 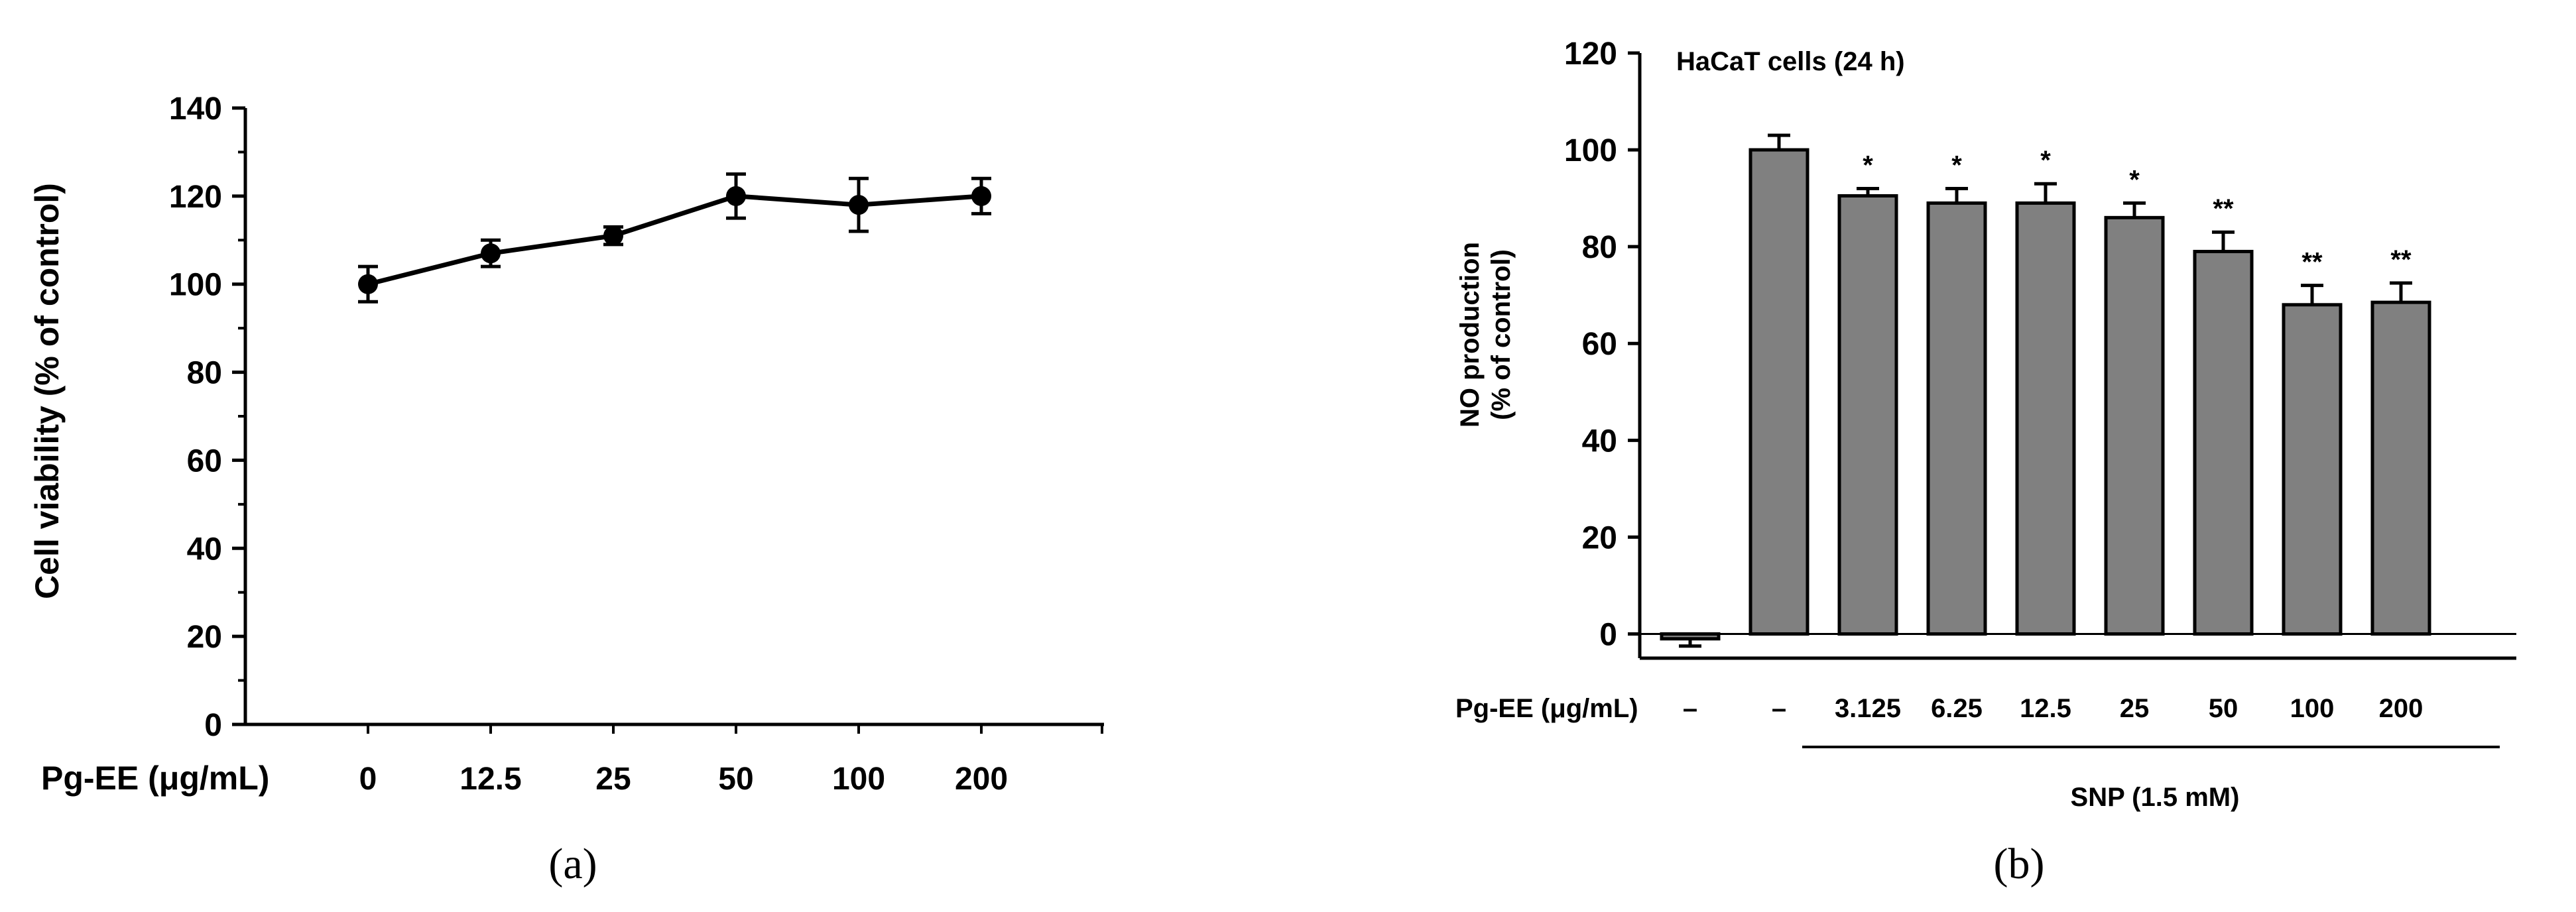 I want to click on panel-b-y-tick-label: 80, so click(x=1599, y=247).